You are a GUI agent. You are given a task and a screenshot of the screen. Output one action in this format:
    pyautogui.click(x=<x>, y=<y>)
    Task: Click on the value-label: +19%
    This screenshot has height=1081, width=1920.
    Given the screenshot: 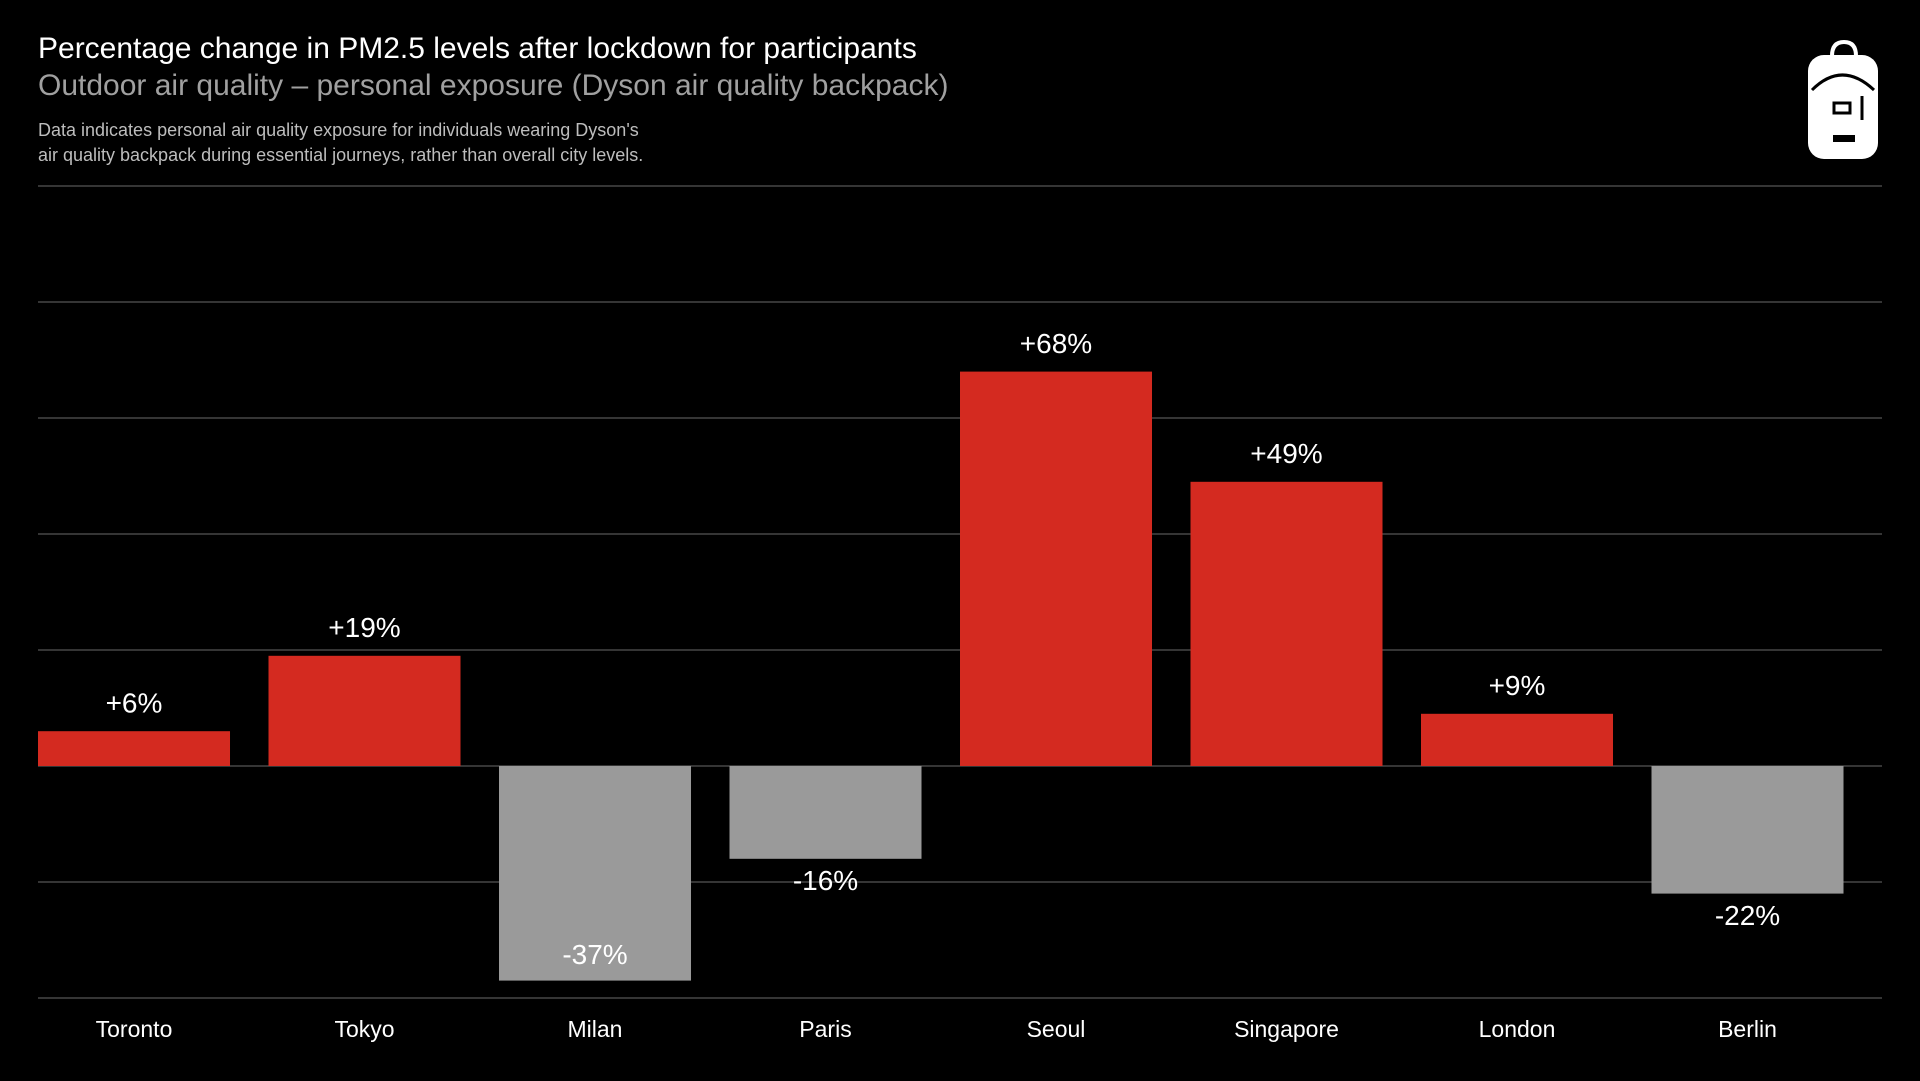 What is the action you would take?
    pyautogui.click(x=364, y=627)
    